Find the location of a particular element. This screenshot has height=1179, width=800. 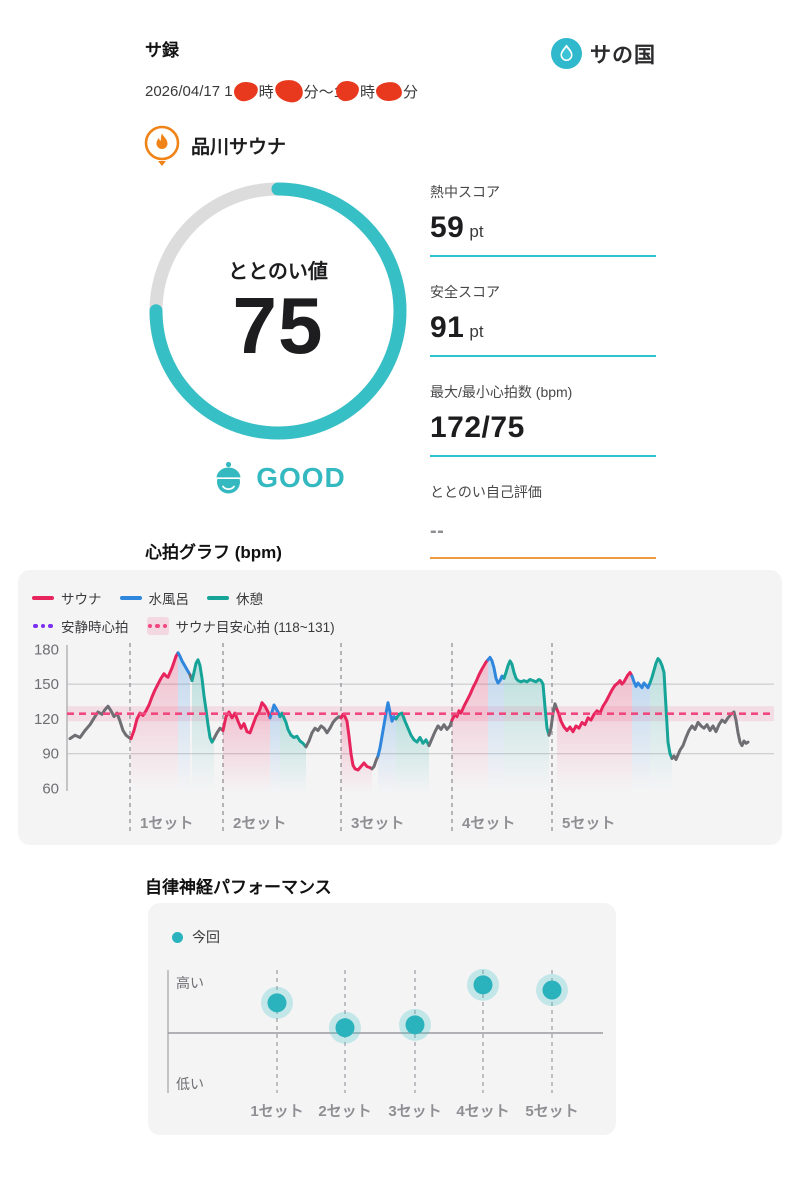

gauge-value: 75 is located at coordinates (278, 325).